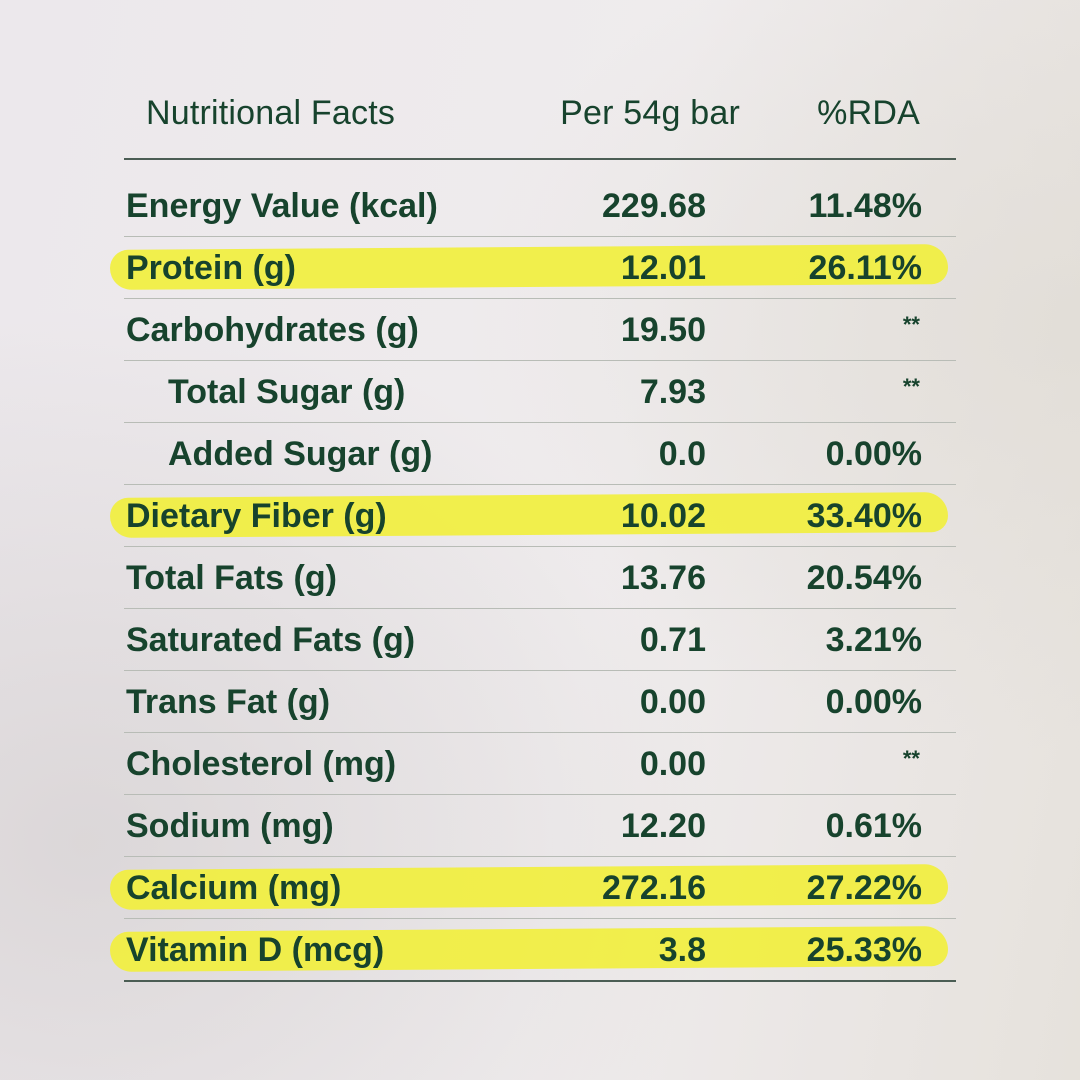  What do you see at coordinates (864, 516) in the screenshot?
I see `nutrient-rda: 33.40%` at bounding box center [864, 516].